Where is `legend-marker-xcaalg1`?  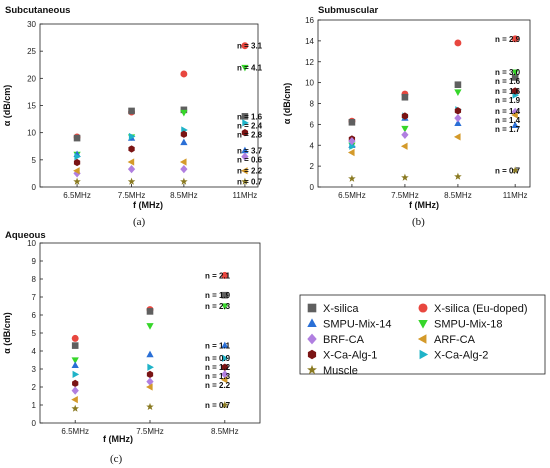 legend-marker-xcaalg1 is located at coordinates (312, 354).